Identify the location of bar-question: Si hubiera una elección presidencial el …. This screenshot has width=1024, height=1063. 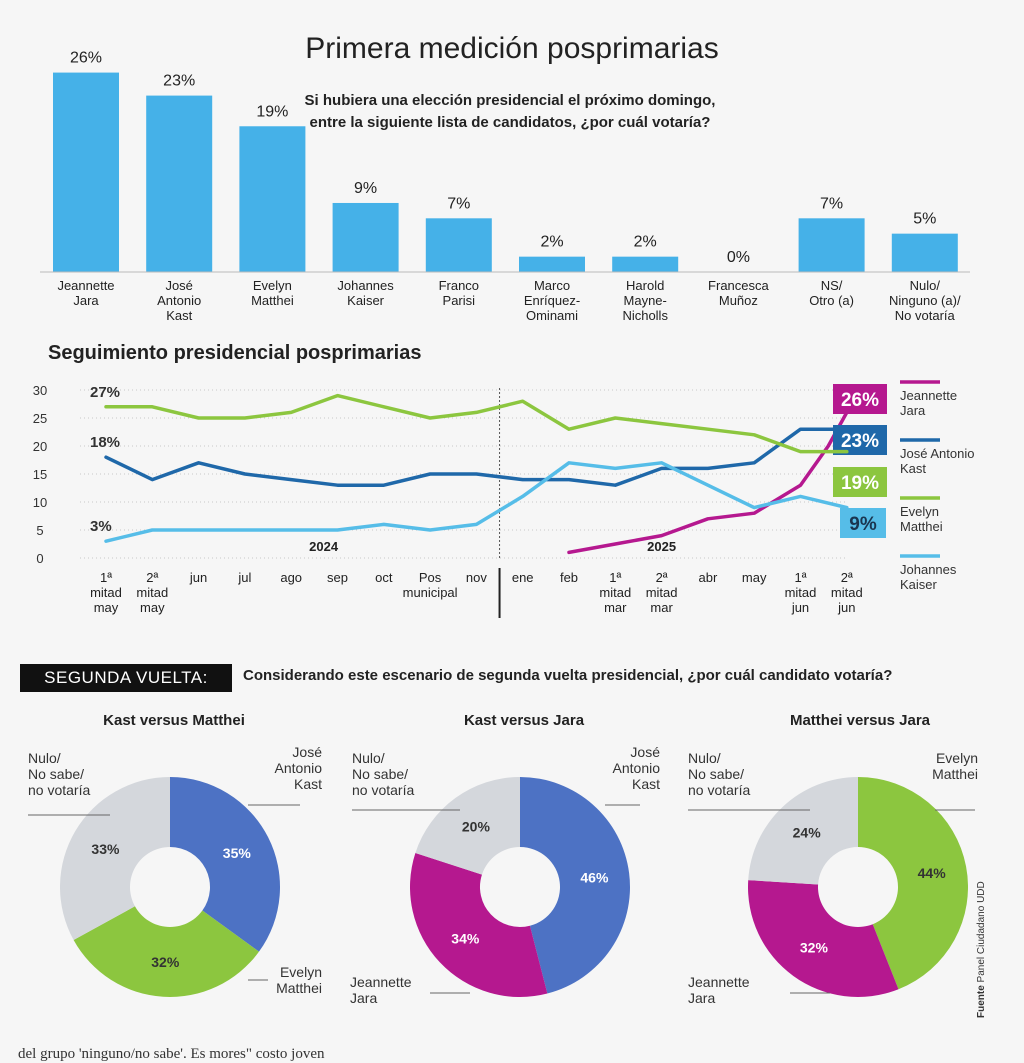
(510, 111).